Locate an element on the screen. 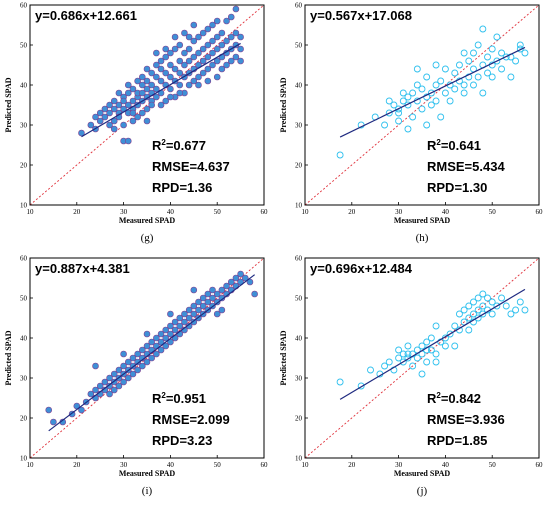 The height and width of the screenshot is (511, 550). x-tick-label: 40 is located at coordinates (171, 212).